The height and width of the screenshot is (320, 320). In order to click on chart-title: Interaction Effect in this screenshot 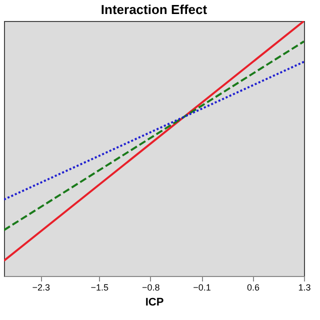, I will do `click(154, 9)`.